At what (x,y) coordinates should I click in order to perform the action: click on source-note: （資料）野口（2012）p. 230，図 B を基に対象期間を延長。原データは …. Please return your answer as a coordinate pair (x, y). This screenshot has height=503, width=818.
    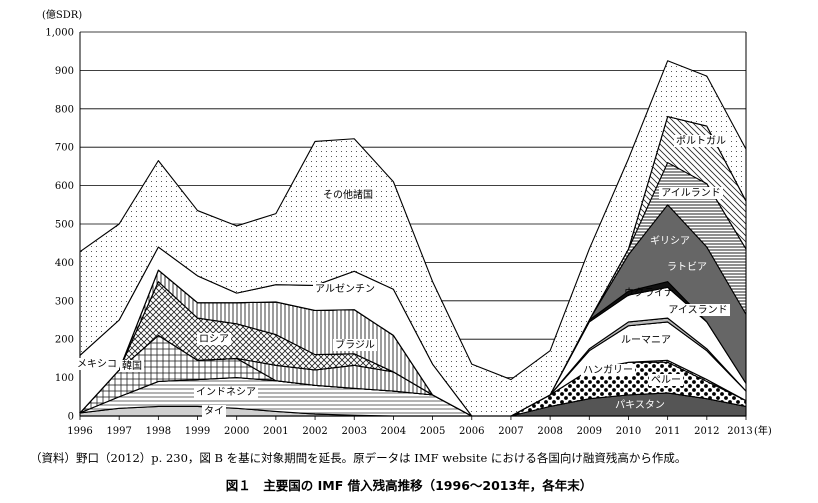
    Looking at the image, I should click on (358, 458).